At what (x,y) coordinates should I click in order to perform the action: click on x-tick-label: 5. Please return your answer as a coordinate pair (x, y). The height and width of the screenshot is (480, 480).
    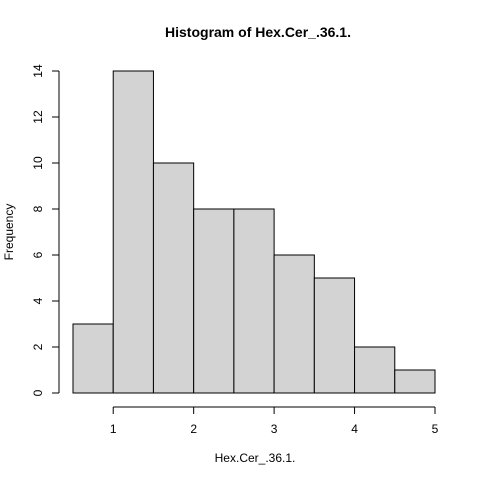
    Looking at the image, I should click on (435, 429).